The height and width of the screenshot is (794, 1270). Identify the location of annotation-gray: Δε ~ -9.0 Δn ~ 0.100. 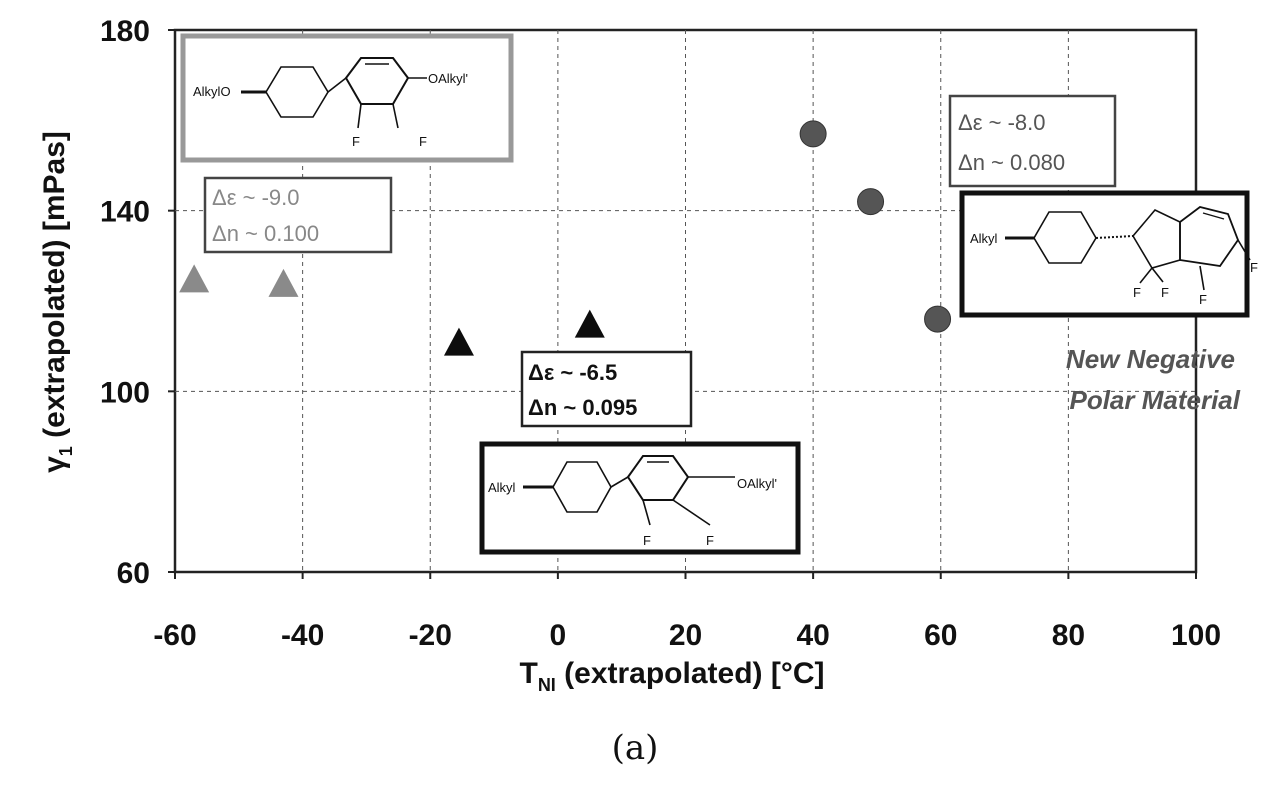
(298, 215).